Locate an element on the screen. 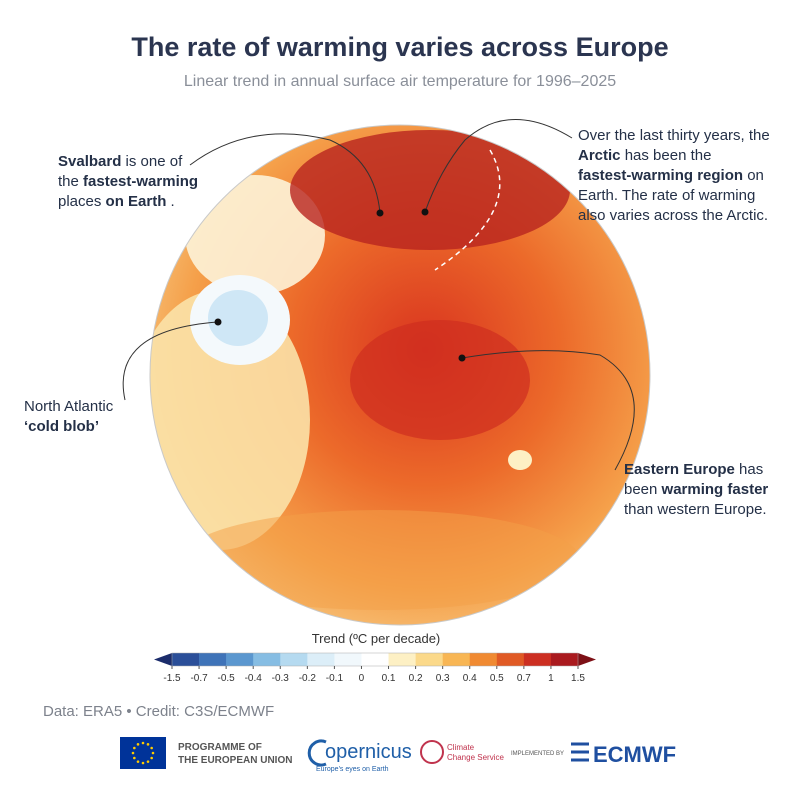 This screenshot has width=800, height=800. colorbar-frame is located at coordinates (375, 659).